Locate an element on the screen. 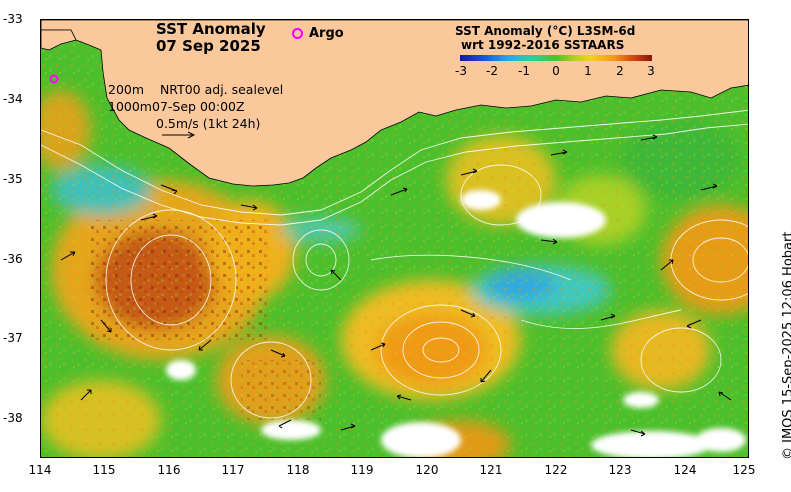 The height and width of the screenshot is (492, 791). colorbar-title-line-1: SST Anomaly (°C) L3SM-6d is located at coordinates (545, 31).